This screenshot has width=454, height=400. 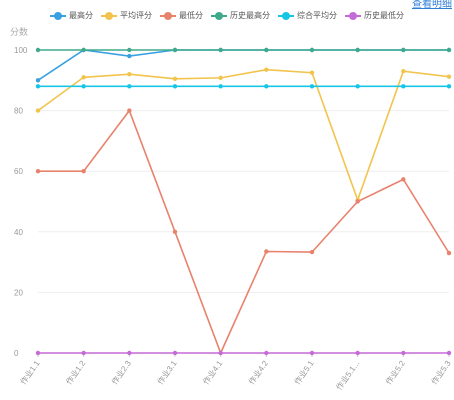 I want to click on y-tick-label: 40, so click(x=18, y=232).